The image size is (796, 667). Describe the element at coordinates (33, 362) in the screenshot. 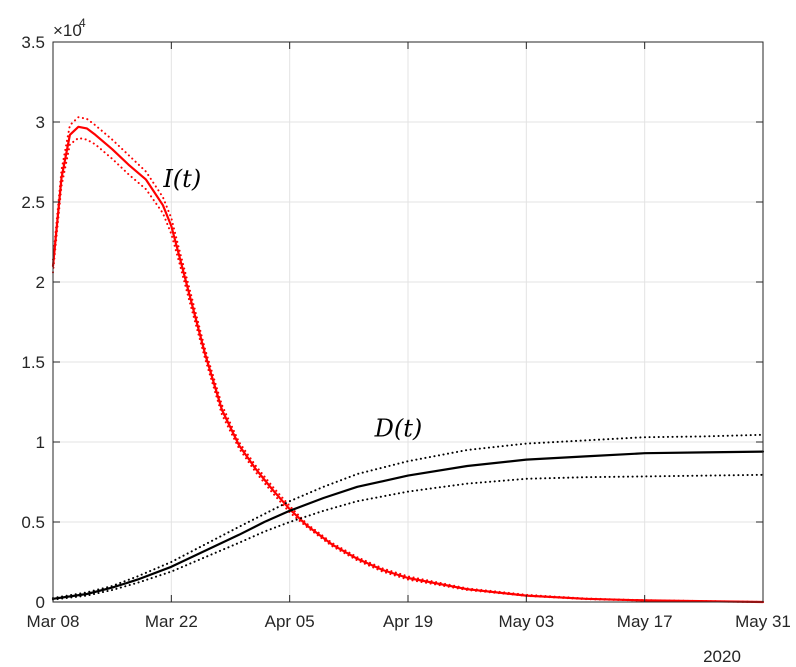

I see `y-tick-label: 1.5` at that location.